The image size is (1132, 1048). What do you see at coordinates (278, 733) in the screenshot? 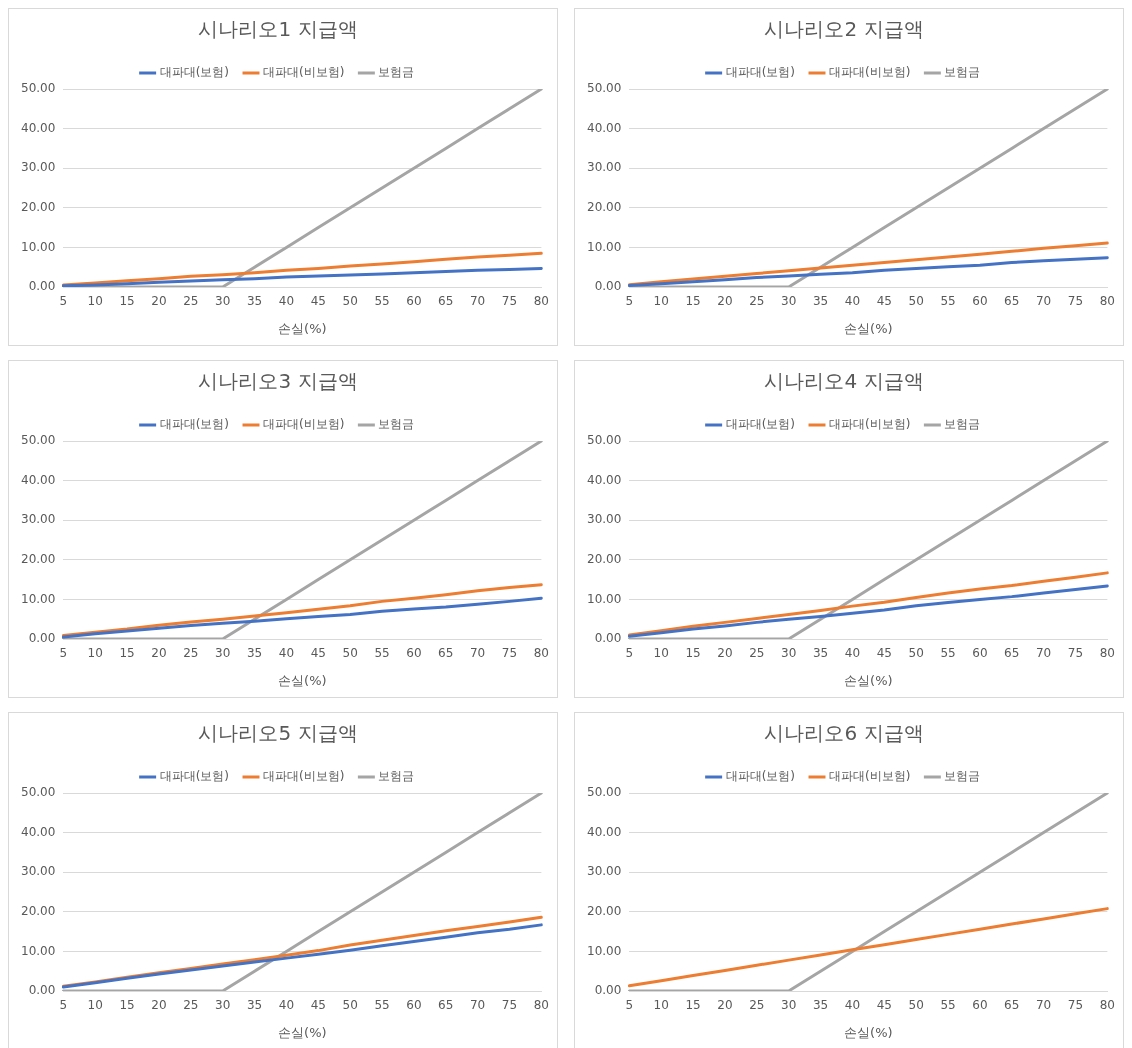
I see `chart-title: 시나리오5 지급액` at bounding box center [278, 733].